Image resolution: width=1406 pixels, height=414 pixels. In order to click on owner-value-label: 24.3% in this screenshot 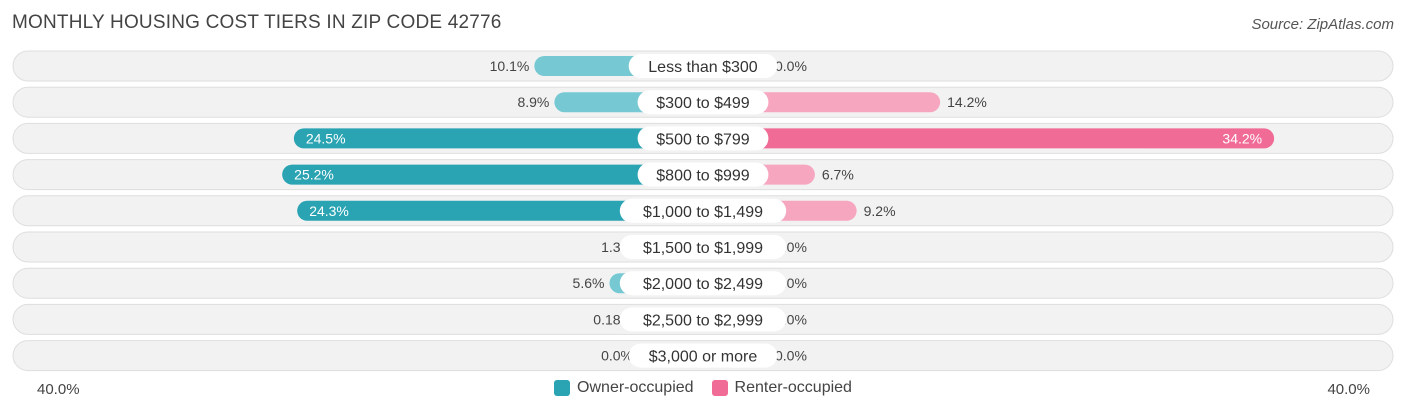, I will do `click(329, 211)`.